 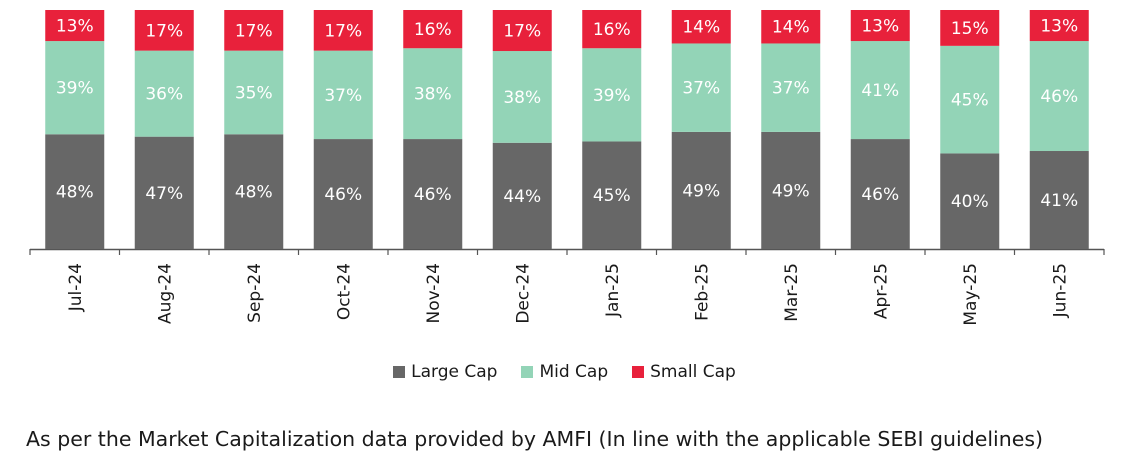 What do you see at coordinates (693, 372) in the screenshot?
I see `legend-label: Small Cap` at bounding box center [693, 372].